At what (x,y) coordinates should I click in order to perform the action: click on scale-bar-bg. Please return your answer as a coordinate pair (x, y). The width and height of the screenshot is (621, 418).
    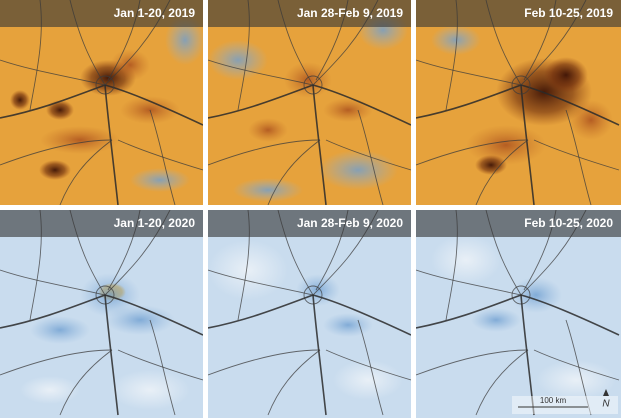
    Looking at the image, I should click on (565, 405).